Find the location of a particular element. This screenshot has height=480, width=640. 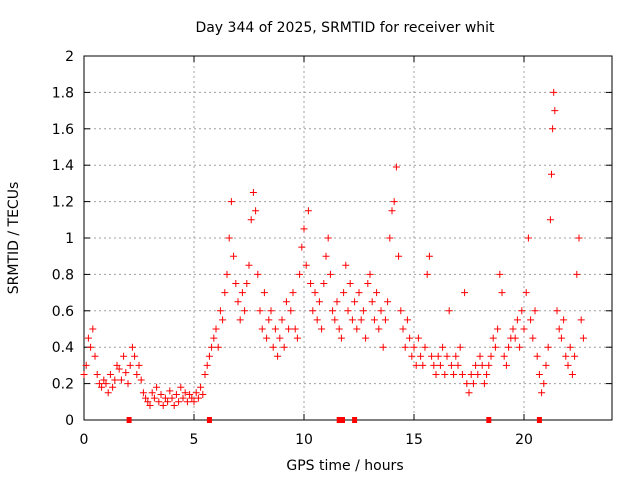

y-tick-label: 1 is located at coordinates (69, 239).